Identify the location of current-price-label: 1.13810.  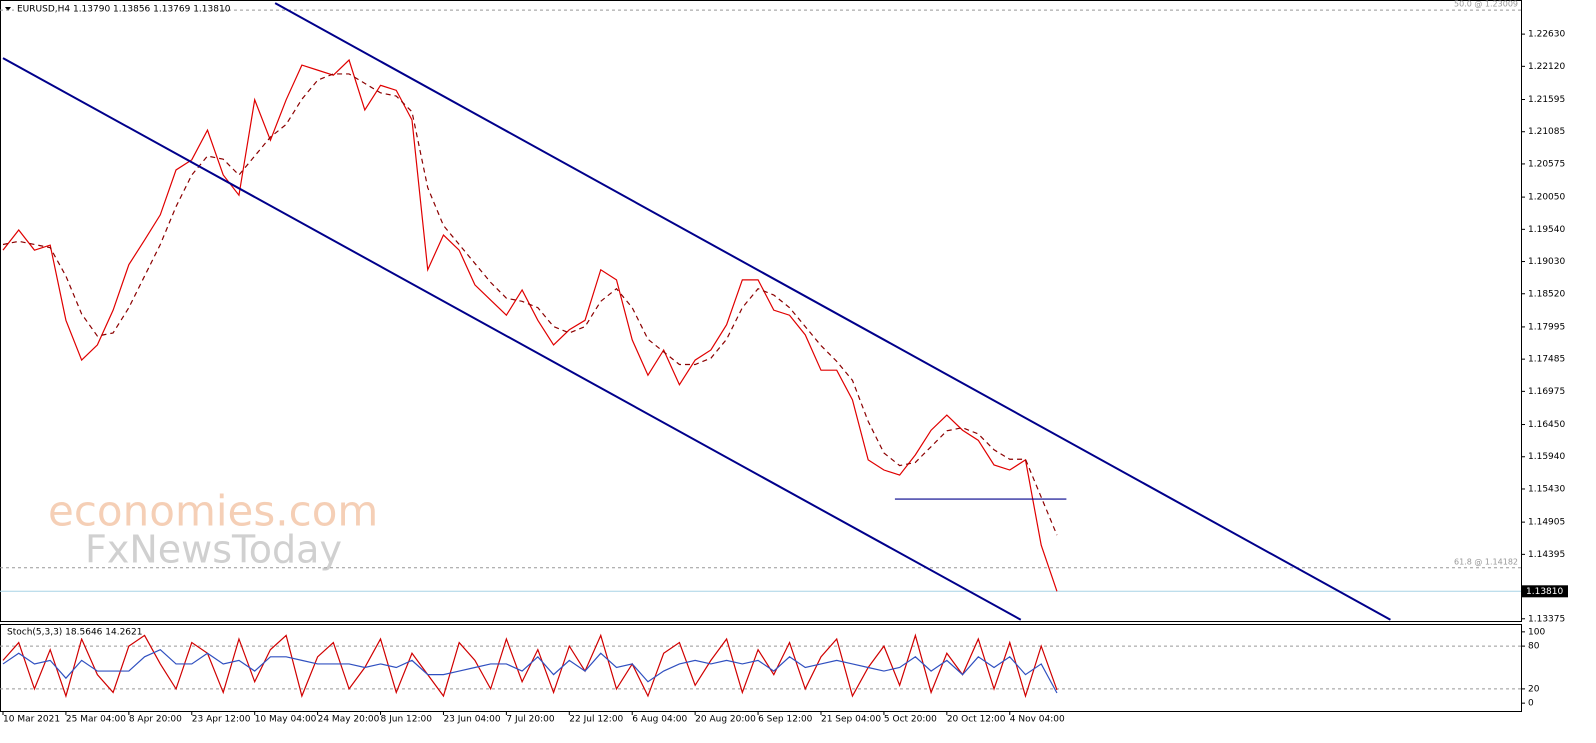
(1544, 592).